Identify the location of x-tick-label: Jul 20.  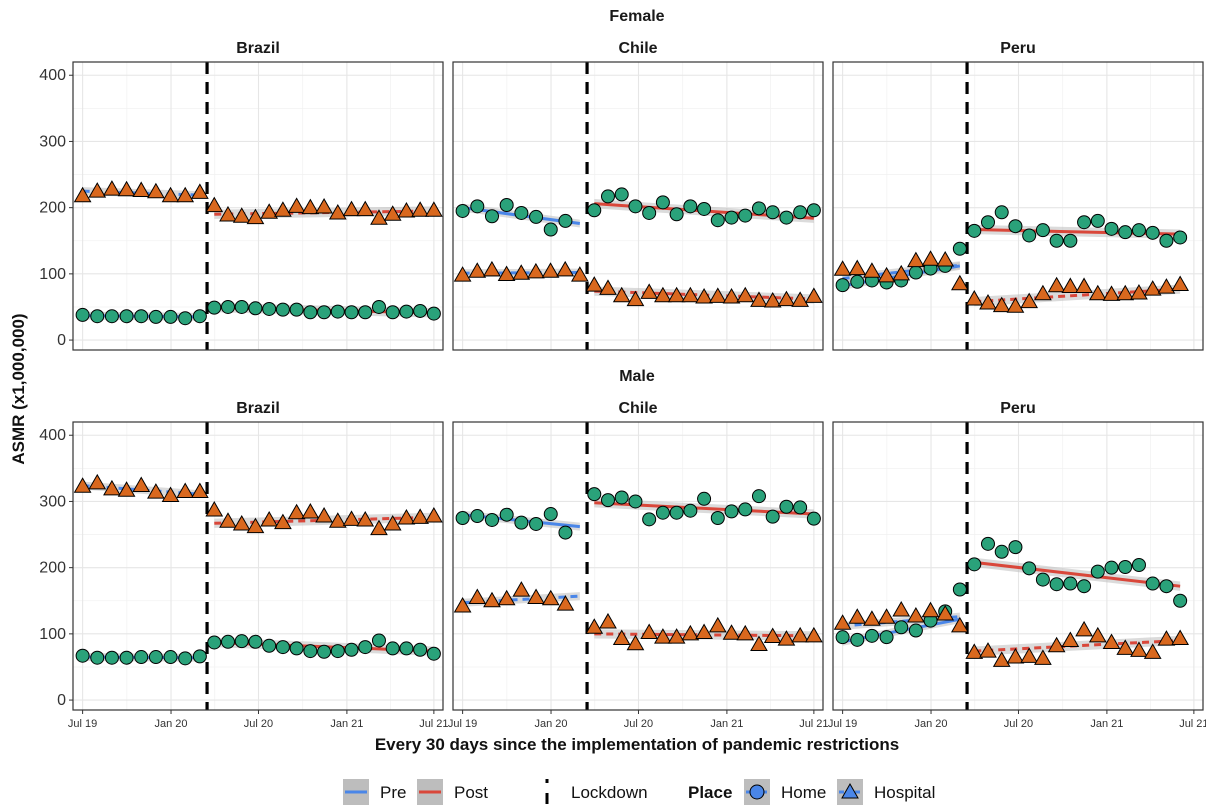
(638, 724).